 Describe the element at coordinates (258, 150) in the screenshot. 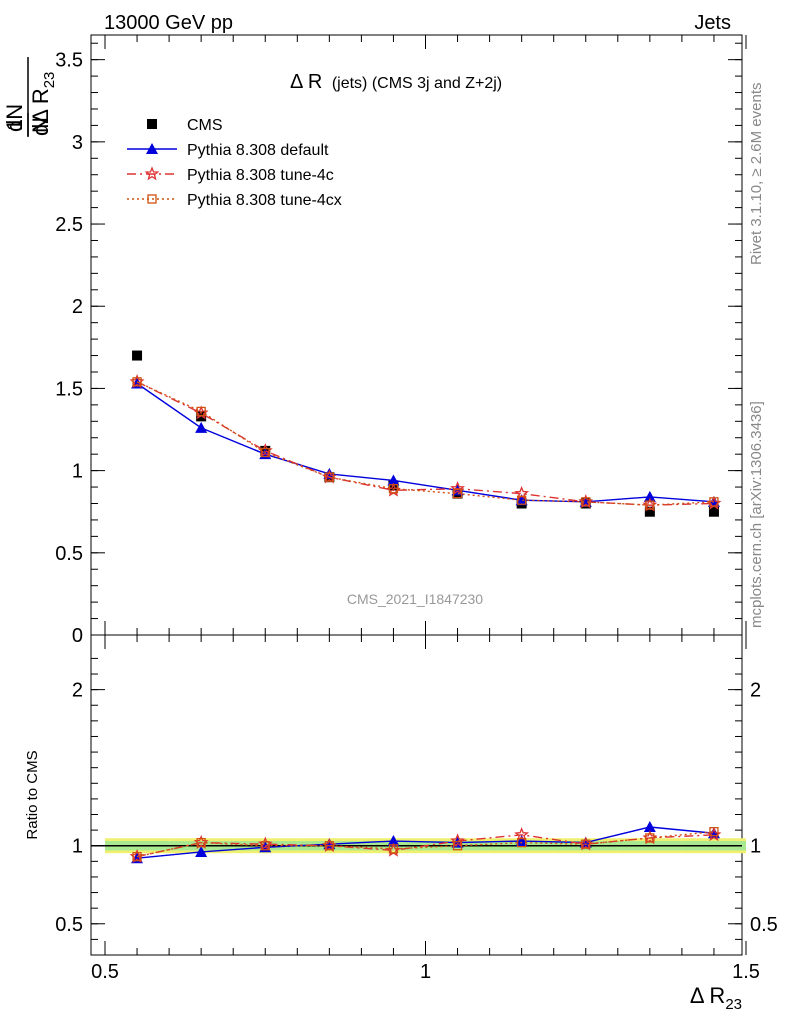

I see `legend-label: Pythia 8.308 default` at that location.